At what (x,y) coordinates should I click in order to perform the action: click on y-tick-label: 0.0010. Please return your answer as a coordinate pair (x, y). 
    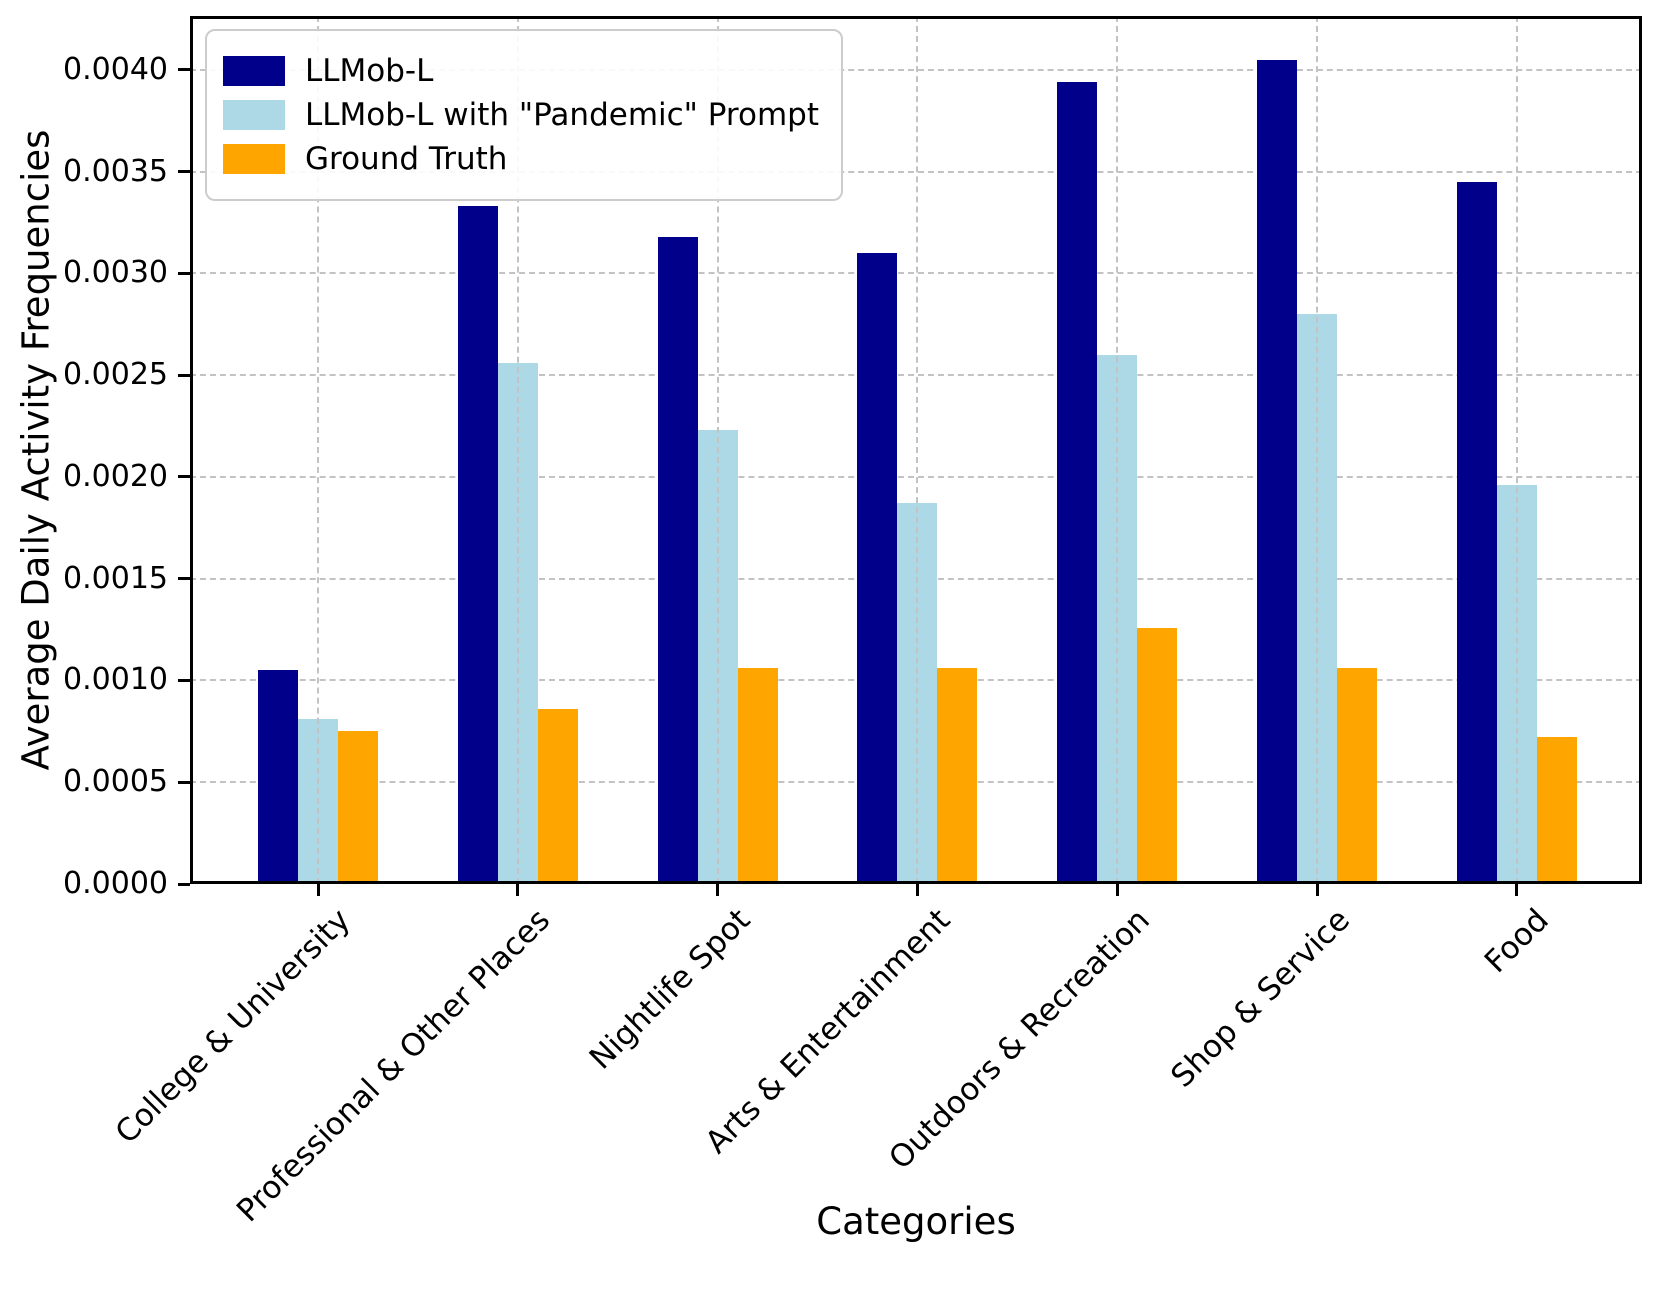
    Looking at the image, I should click on (115, 680).